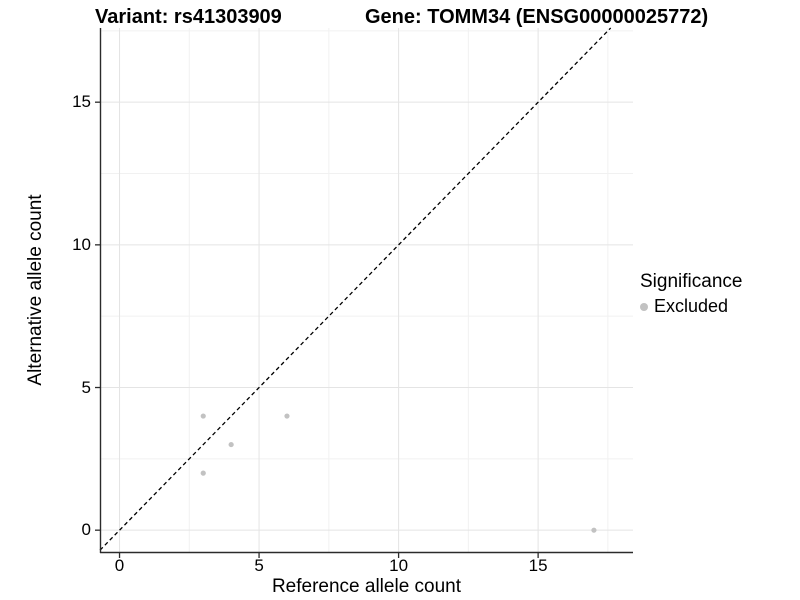 The image size is (800, 600). What do you see at coordinates (691, 294) in the screenshot?
I see `legend: Significance Excluded` at bounding box center [691, 294].